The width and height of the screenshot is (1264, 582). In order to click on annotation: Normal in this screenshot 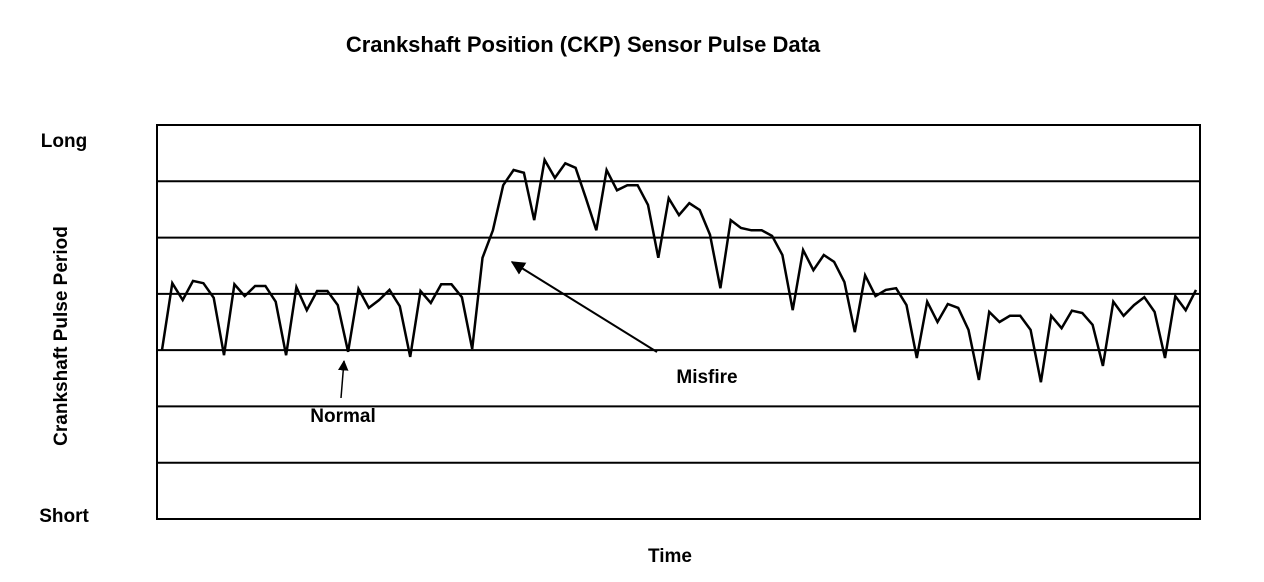, I will do `click(342, 416)`.